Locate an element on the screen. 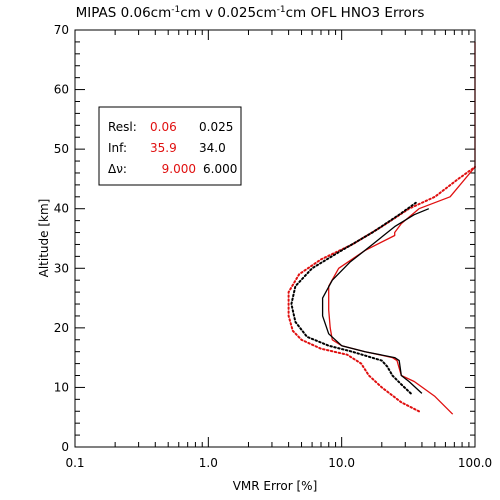  x-tick-label: 100.0 is located at coordinates (475, 463).